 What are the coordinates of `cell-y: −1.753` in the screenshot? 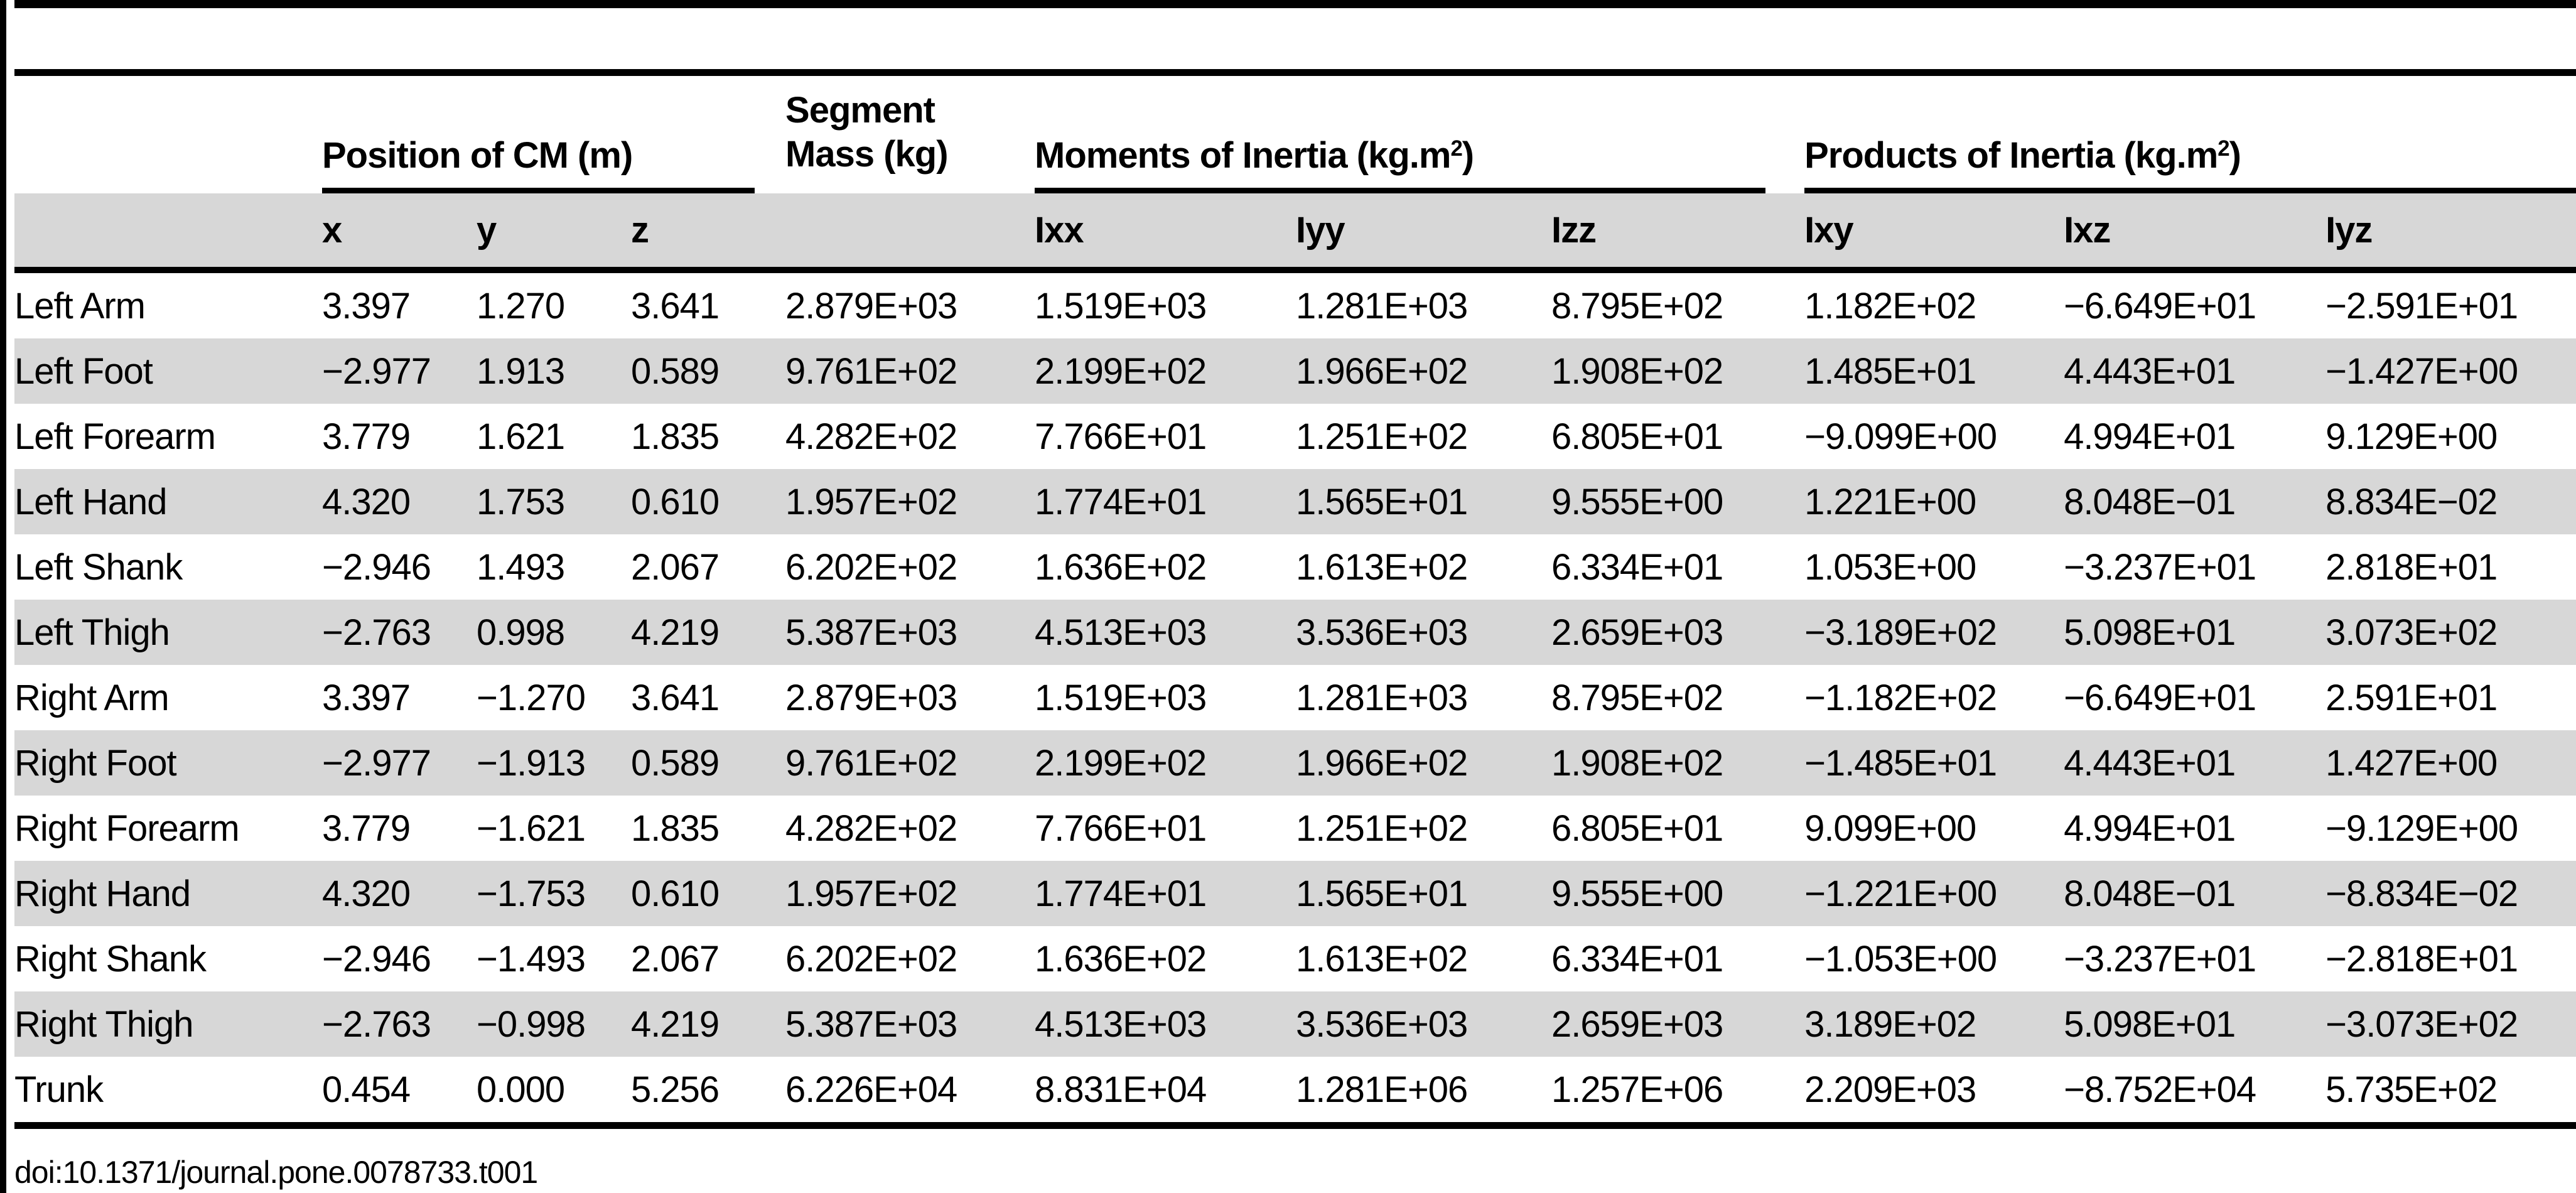 It's located at (554, 893).